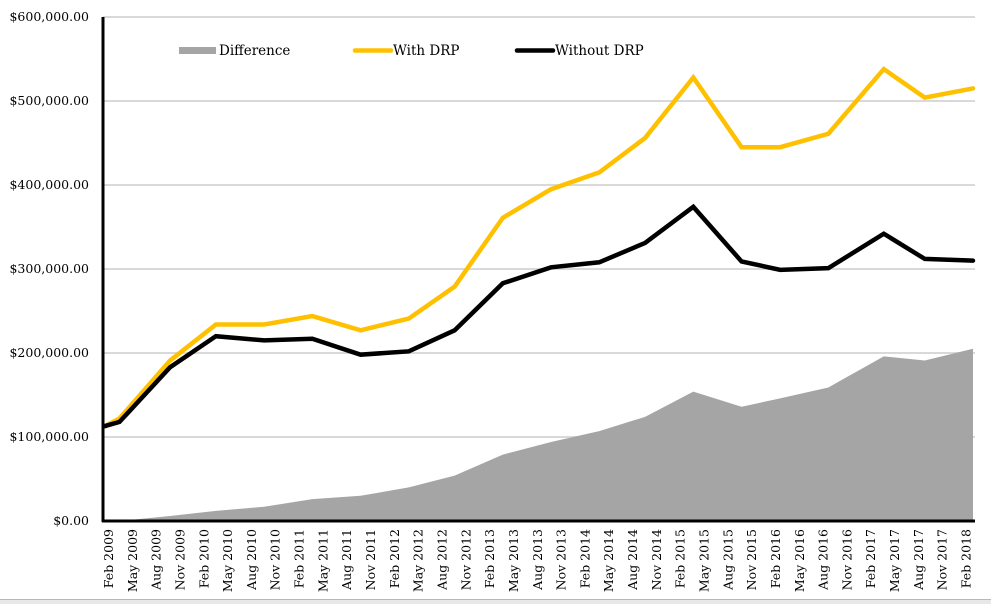 The width and height of the screenshot is (991, 604). What do you see at coordinates (799, 560) in the screenshot?
I see `x-tick-label: May 2016` at bounding box center [799, 560].